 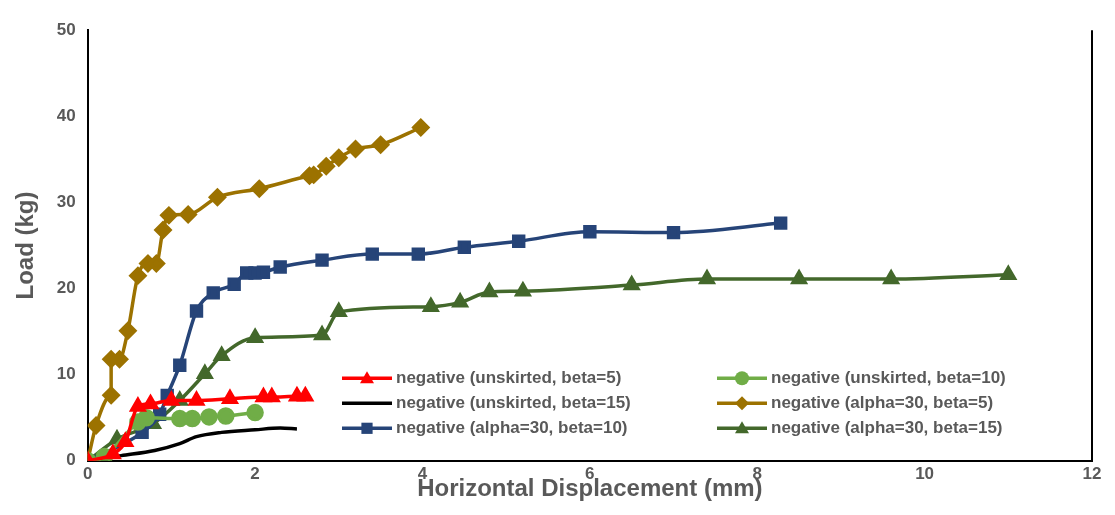 What do you see at coordinates (1092, 473) in the screenshot?
I see `x-tick-label: 12` at bounding box center [1092, 473].